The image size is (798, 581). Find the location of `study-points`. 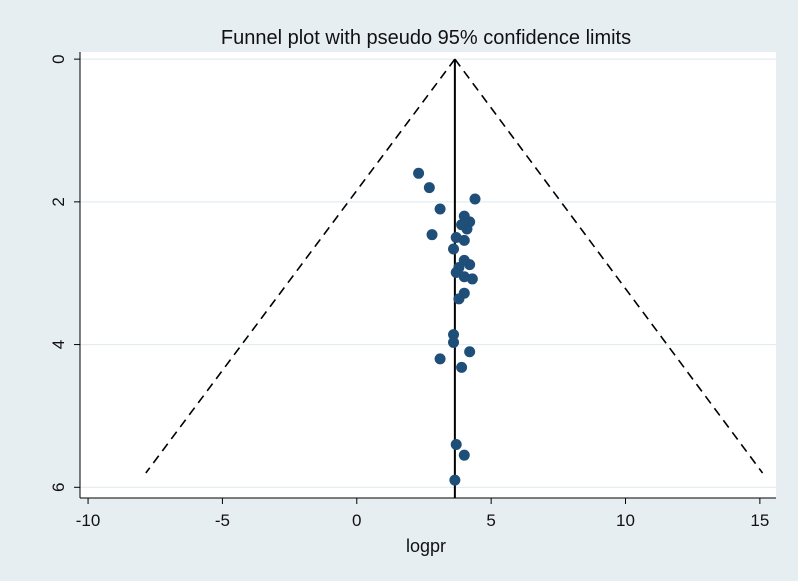

study-points is located at coordinates (447, 326).